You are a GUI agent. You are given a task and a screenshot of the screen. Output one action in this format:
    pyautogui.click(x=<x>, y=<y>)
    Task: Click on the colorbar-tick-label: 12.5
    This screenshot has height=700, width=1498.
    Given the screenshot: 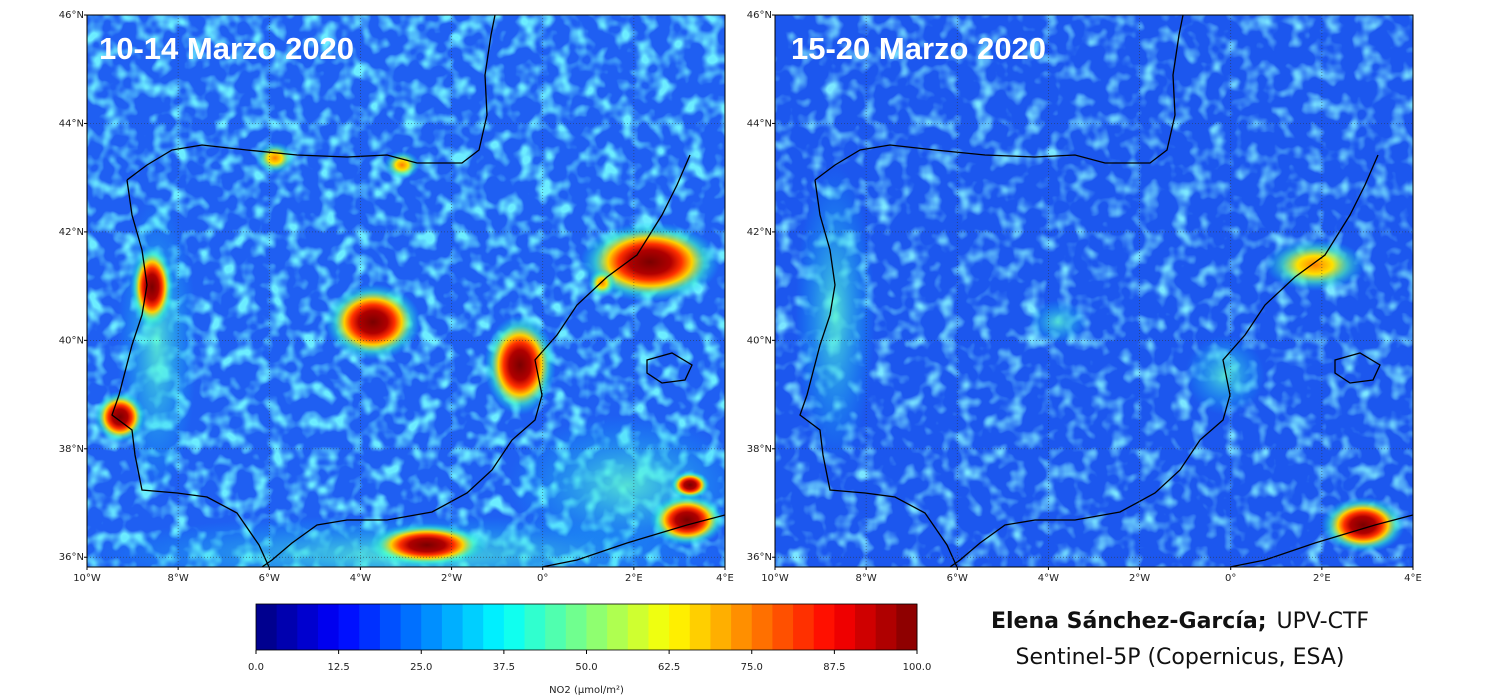 What is the action you would take?
    pyautogui.click(x=338, y=667)
    